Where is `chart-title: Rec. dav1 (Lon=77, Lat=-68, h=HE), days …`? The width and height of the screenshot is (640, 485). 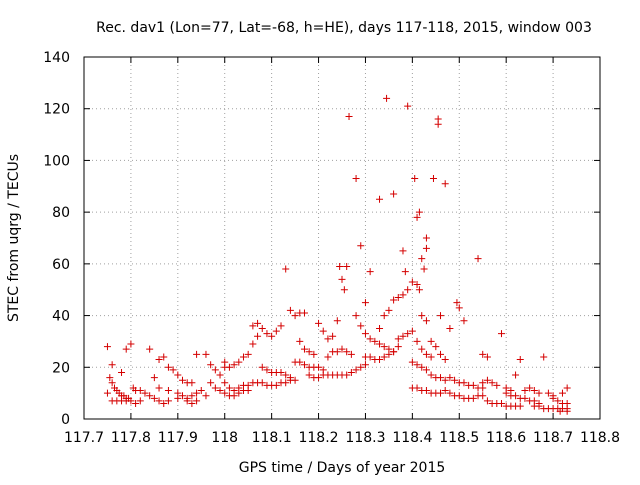 chart-title: Rec. dav1 (Lon=77, Lat=-68, h=HE), days … is located at coordinates (344, 28).